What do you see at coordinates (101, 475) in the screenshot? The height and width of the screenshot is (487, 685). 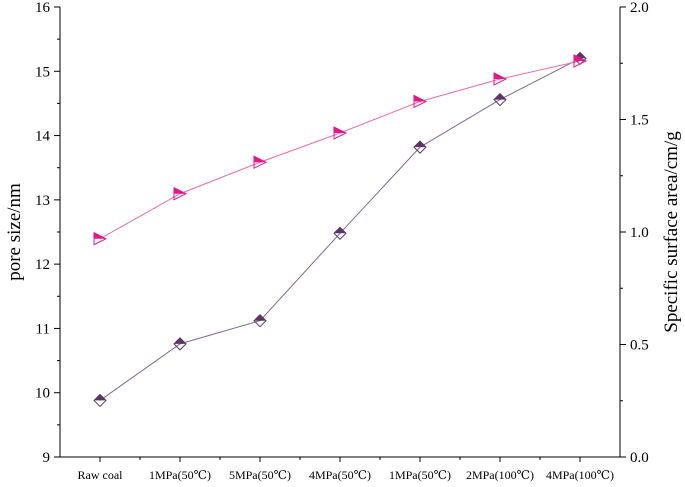 I see `x-tick-label: Raw coal` at bounding box center [101, 475].